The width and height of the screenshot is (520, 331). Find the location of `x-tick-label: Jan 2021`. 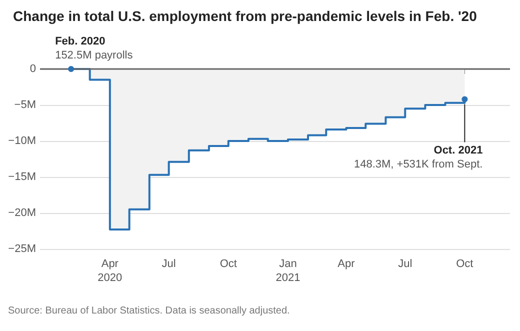

x-tick-label: Jan 2021 is located at coordinates (288, 271).